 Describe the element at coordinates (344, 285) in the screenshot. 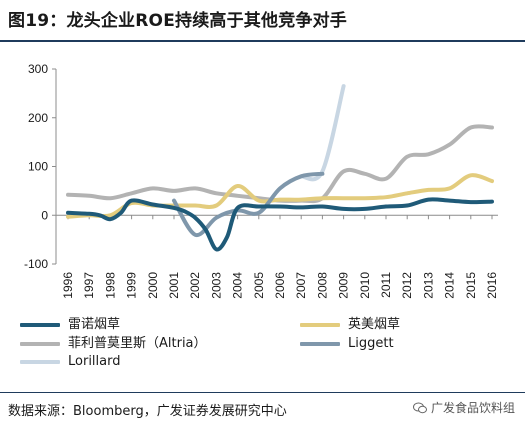

I see `x-tick-label: 2009` at that location.